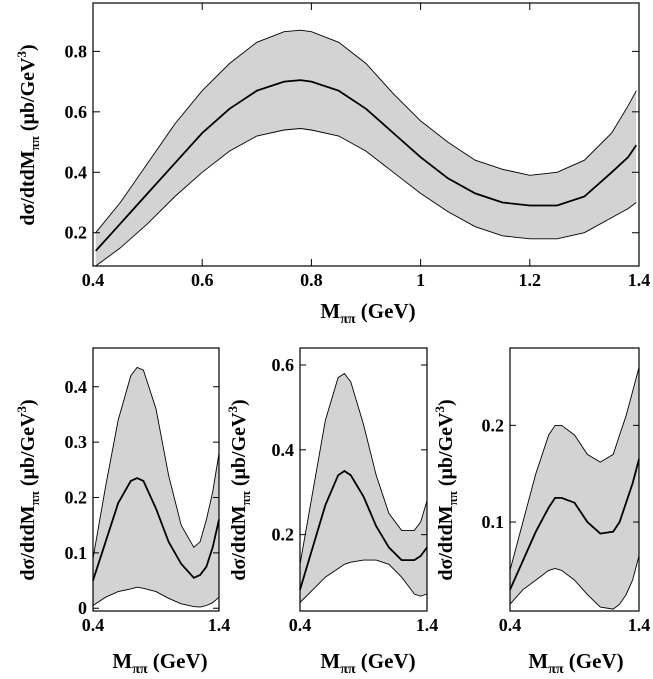 The image size is (653, 679). What do you see at coordinates (283, 365) in the screenshot?
I see `bottom-middle-y-tick-label: 0.6` at bounding box center [283, 365].